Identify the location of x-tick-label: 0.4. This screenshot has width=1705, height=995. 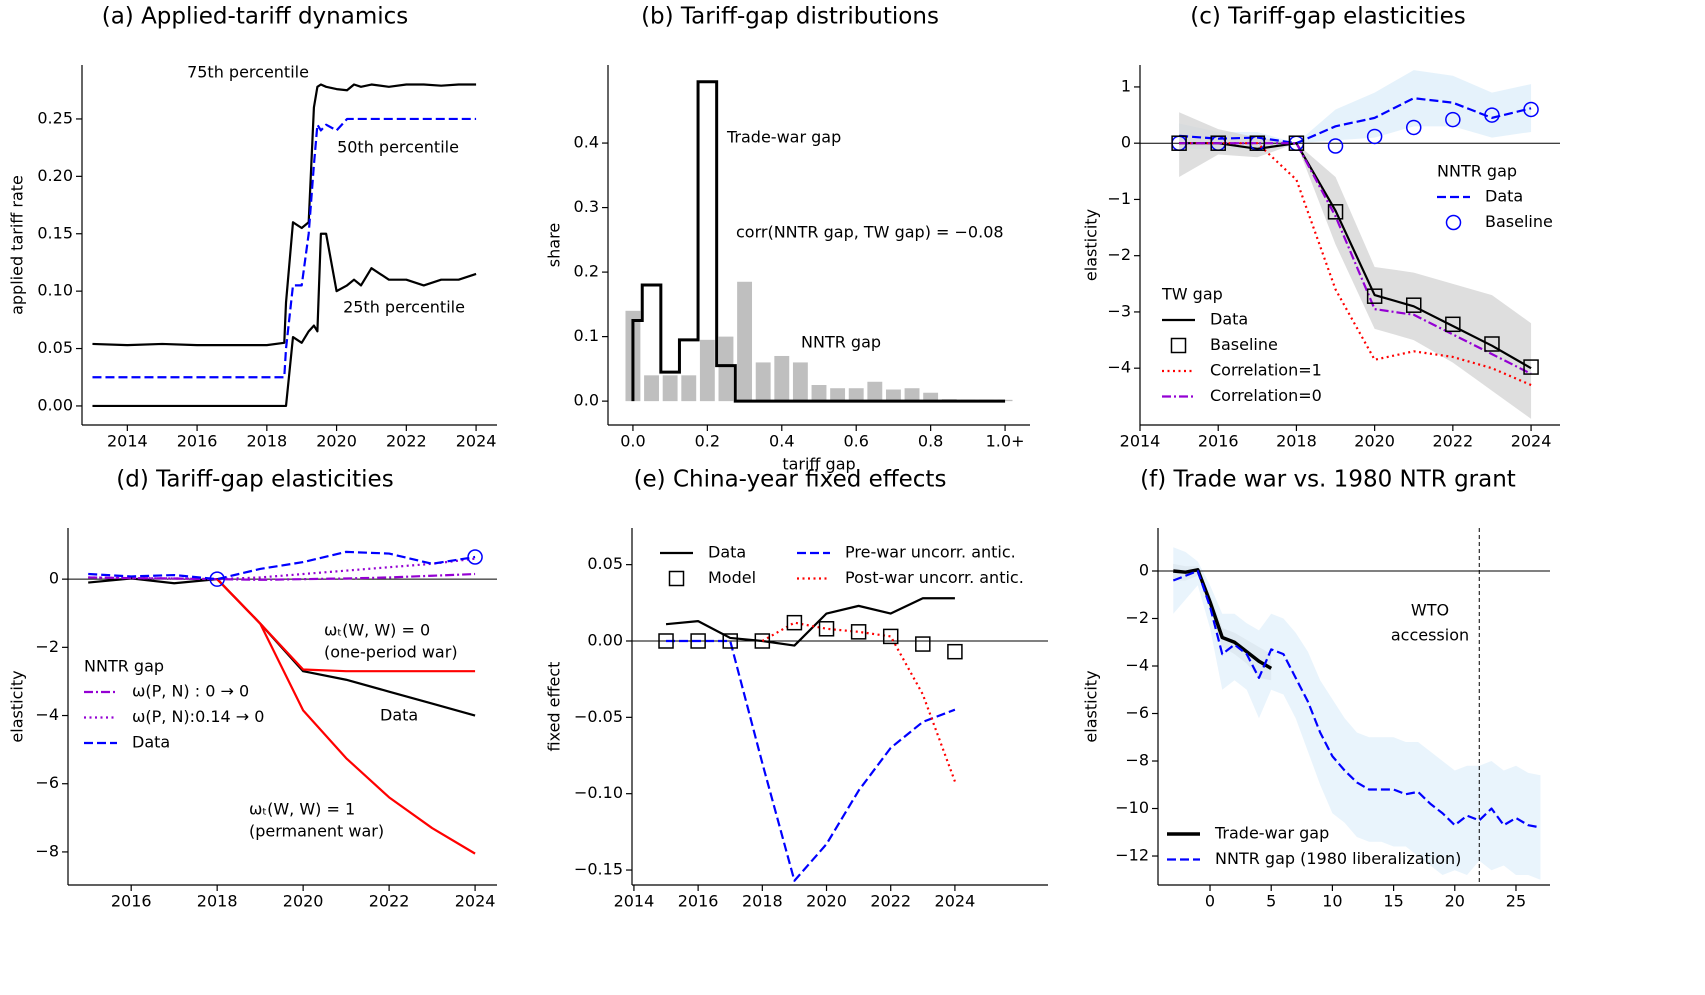
(781, 441).